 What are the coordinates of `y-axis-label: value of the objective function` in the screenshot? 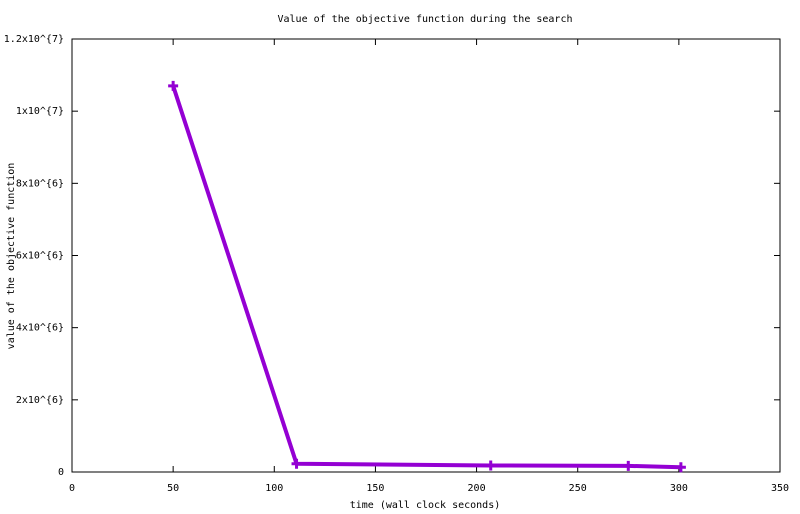 It's located at (11, 256).